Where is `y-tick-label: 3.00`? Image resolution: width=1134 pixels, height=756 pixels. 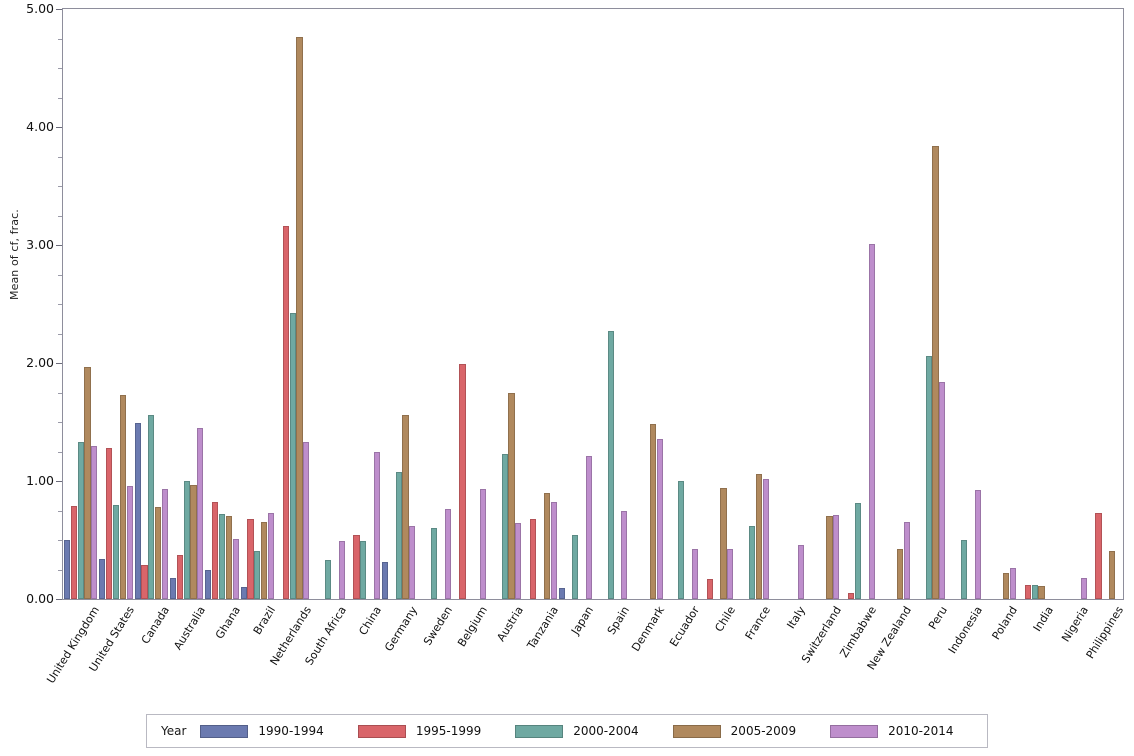
y-tick-label: 3.00 is located at coordinates (40, 244).